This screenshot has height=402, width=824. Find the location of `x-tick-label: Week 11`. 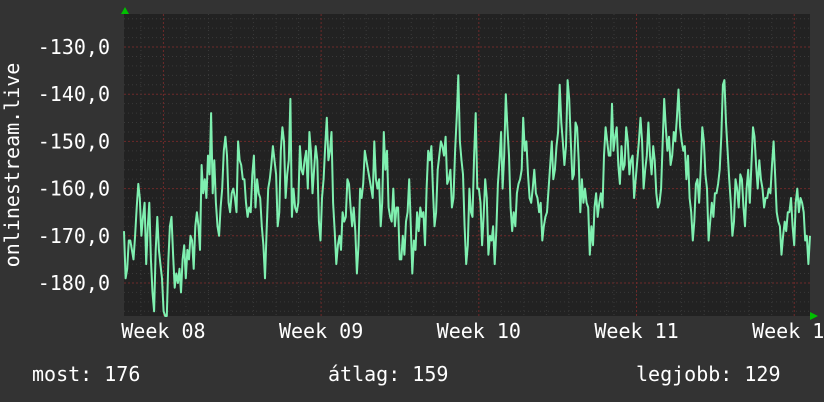

x-tick-label: Week 11 is located at coordinates (636, 331).